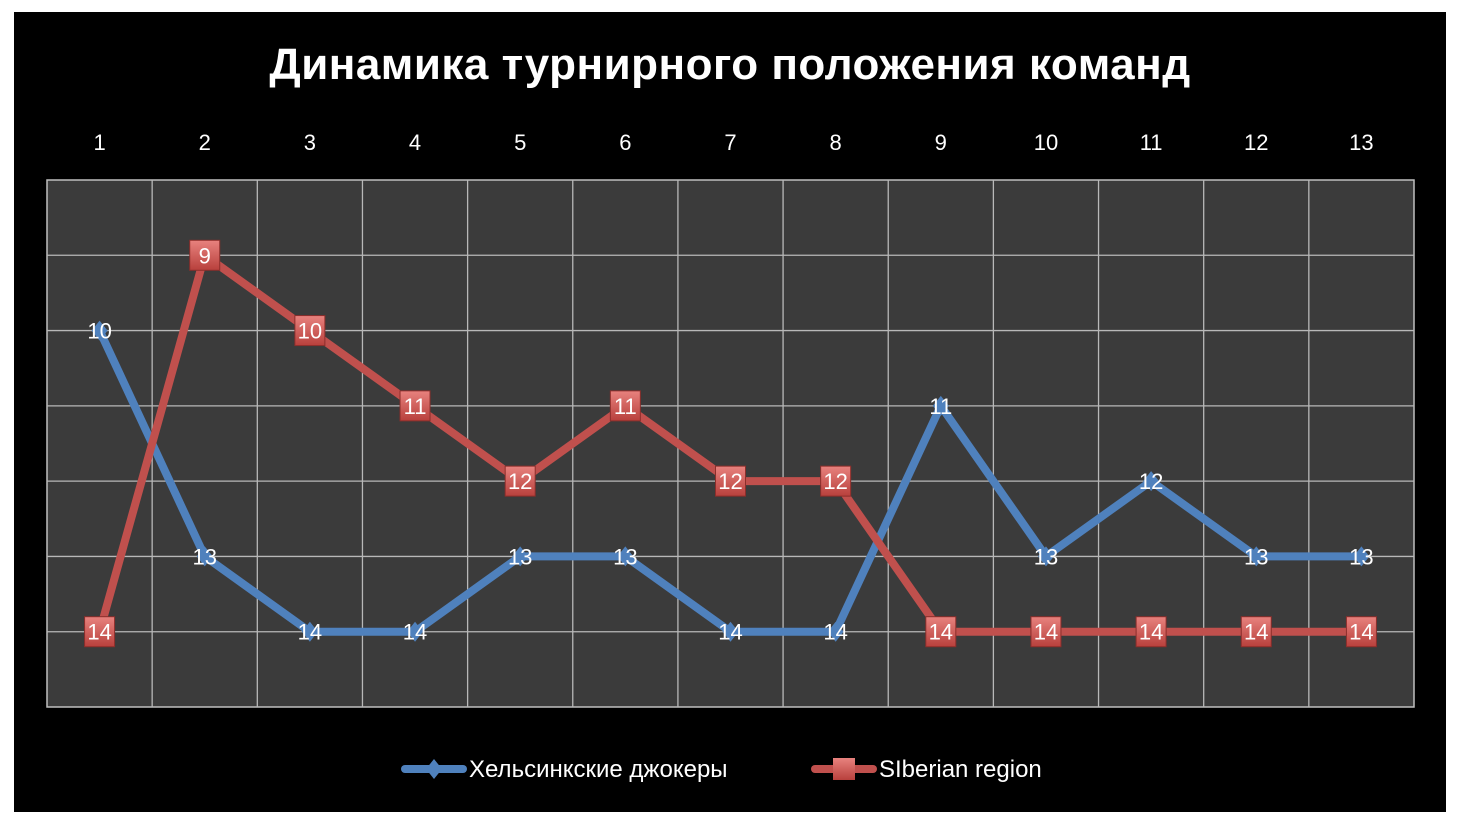 The image size is (1460, 827). I want to click on x-tick-label: 11, so click(1151, 142).